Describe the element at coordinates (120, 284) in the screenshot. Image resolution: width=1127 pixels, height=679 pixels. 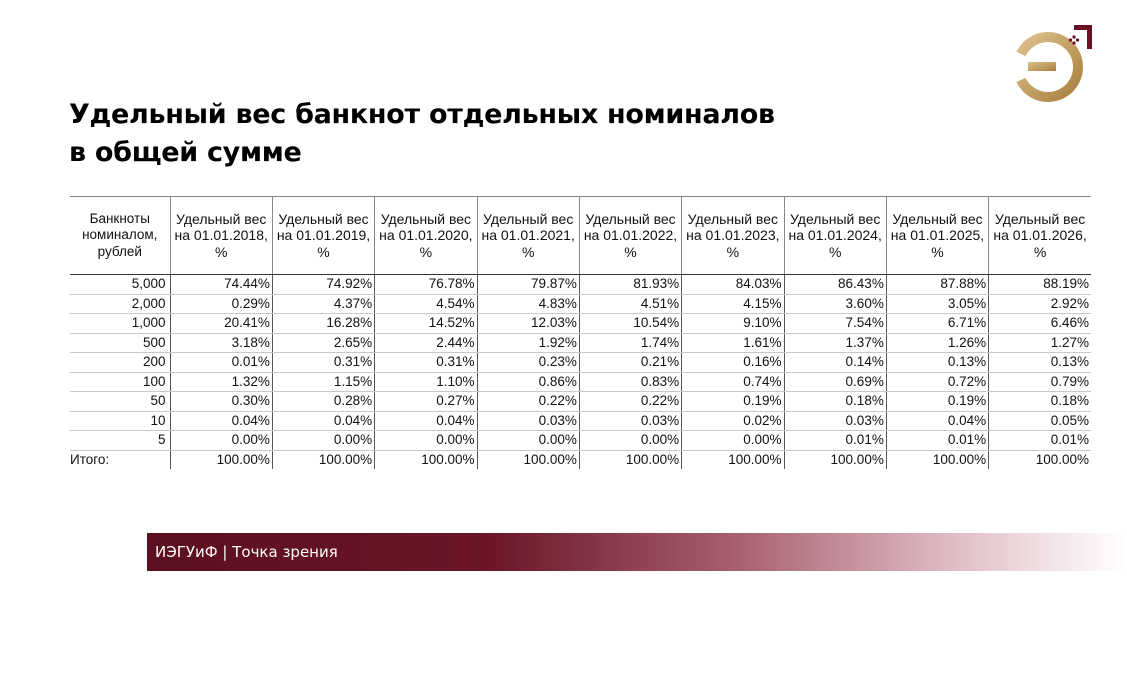
I see `row-label: 5,000` at that location.